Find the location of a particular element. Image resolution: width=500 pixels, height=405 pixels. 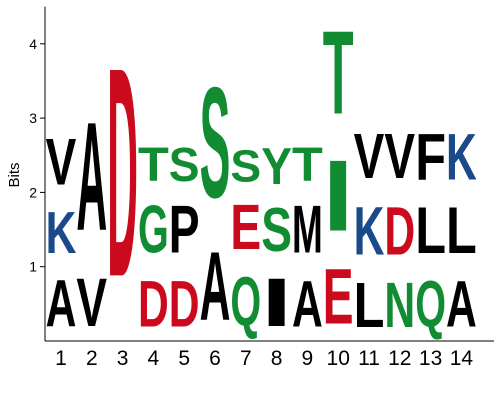

x-tick-label: 10 is located at coordinates (338, 358).